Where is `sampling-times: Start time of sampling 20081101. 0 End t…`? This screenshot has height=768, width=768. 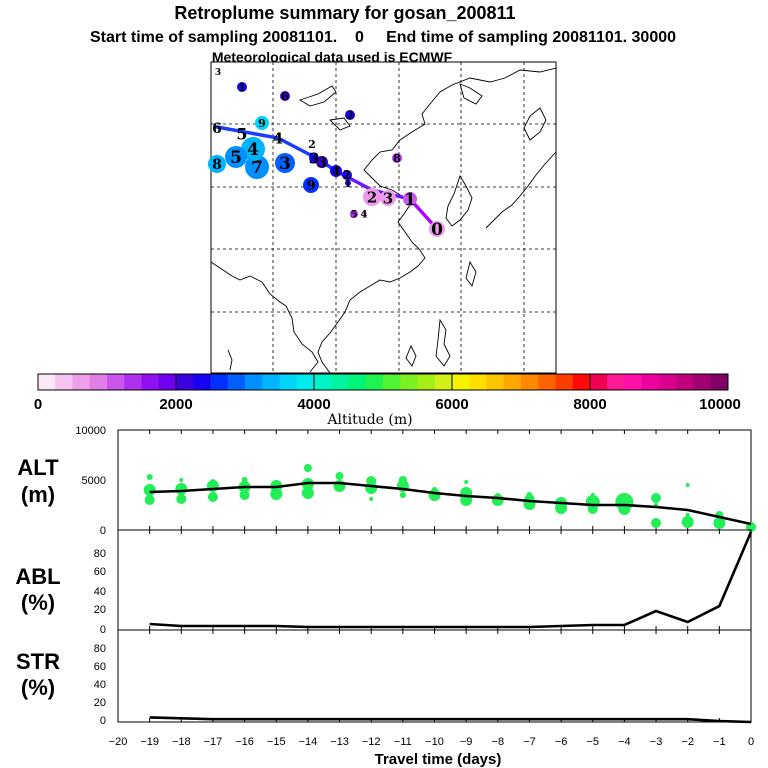 sampling-times: Start time of sampling 20081101. 0 End t… is located at coordinates (383, 37).